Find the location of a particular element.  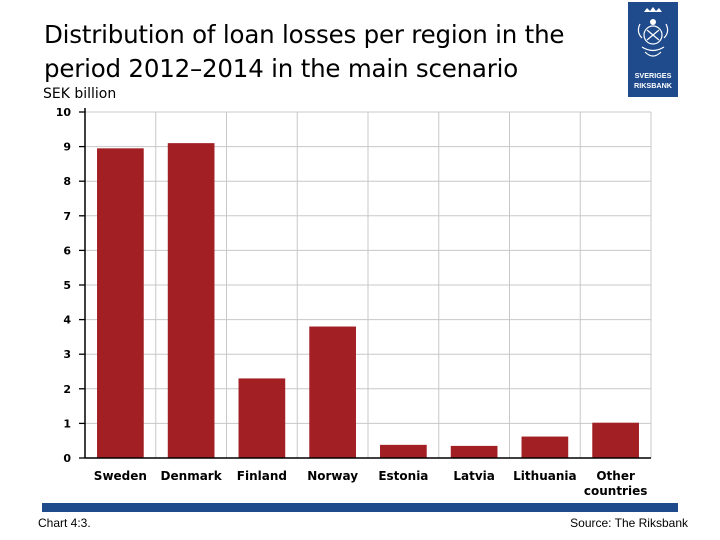

y-tick-label: 7 is located at coordinates (67, 216).